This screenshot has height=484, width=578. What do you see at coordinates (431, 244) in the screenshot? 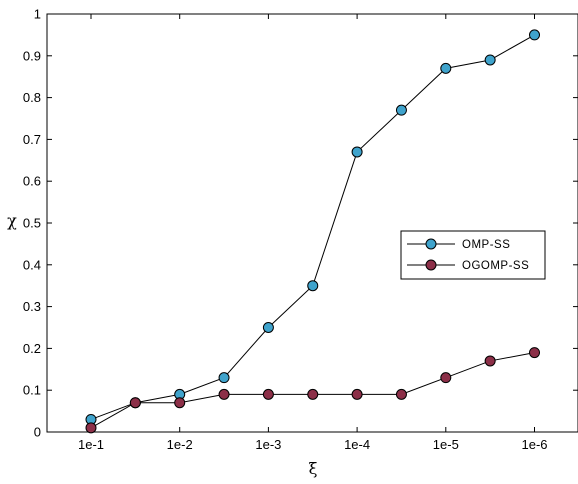
I see `legend-marker-omp-ss` at bounding box center [431, 244].